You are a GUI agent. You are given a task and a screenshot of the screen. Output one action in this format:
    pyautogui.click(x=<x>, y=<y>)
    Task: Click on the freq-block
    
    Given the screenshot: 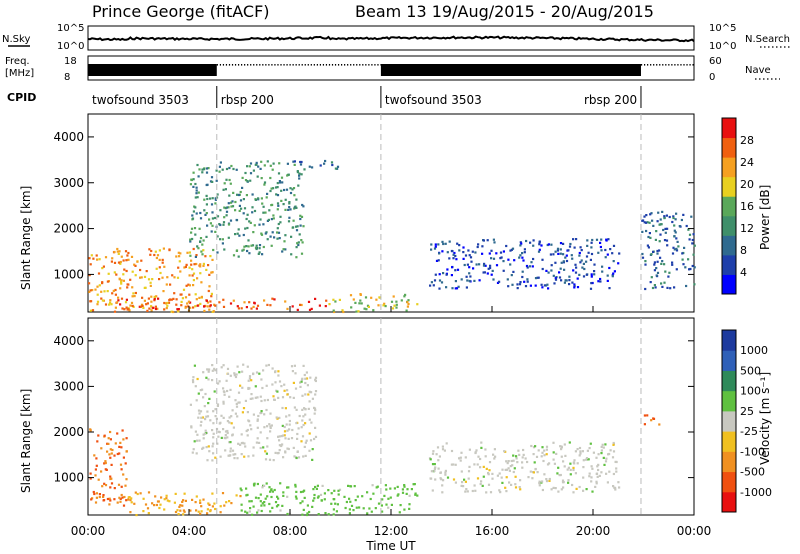 What is the action you would take?
    pyautogui.click(x=152, y=70)
    